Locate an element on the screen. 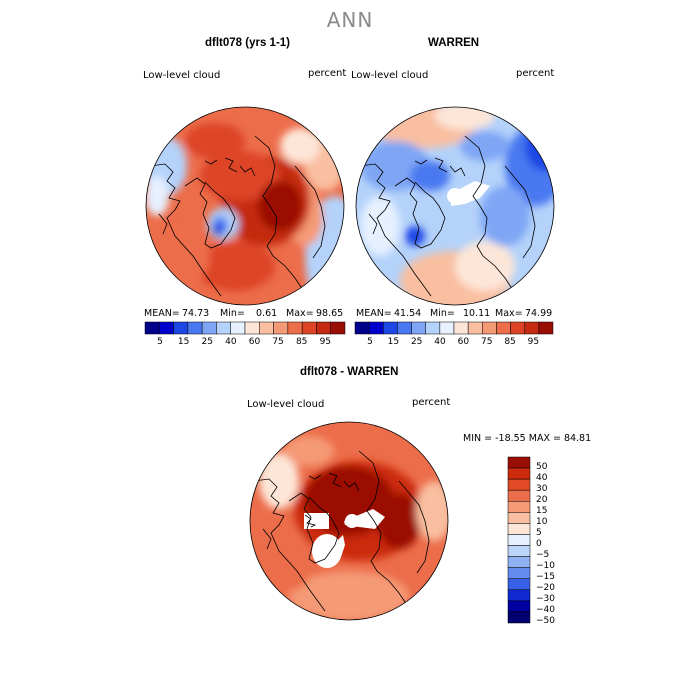  panel2-max-label: Max= is located at coordinates (509, 313).